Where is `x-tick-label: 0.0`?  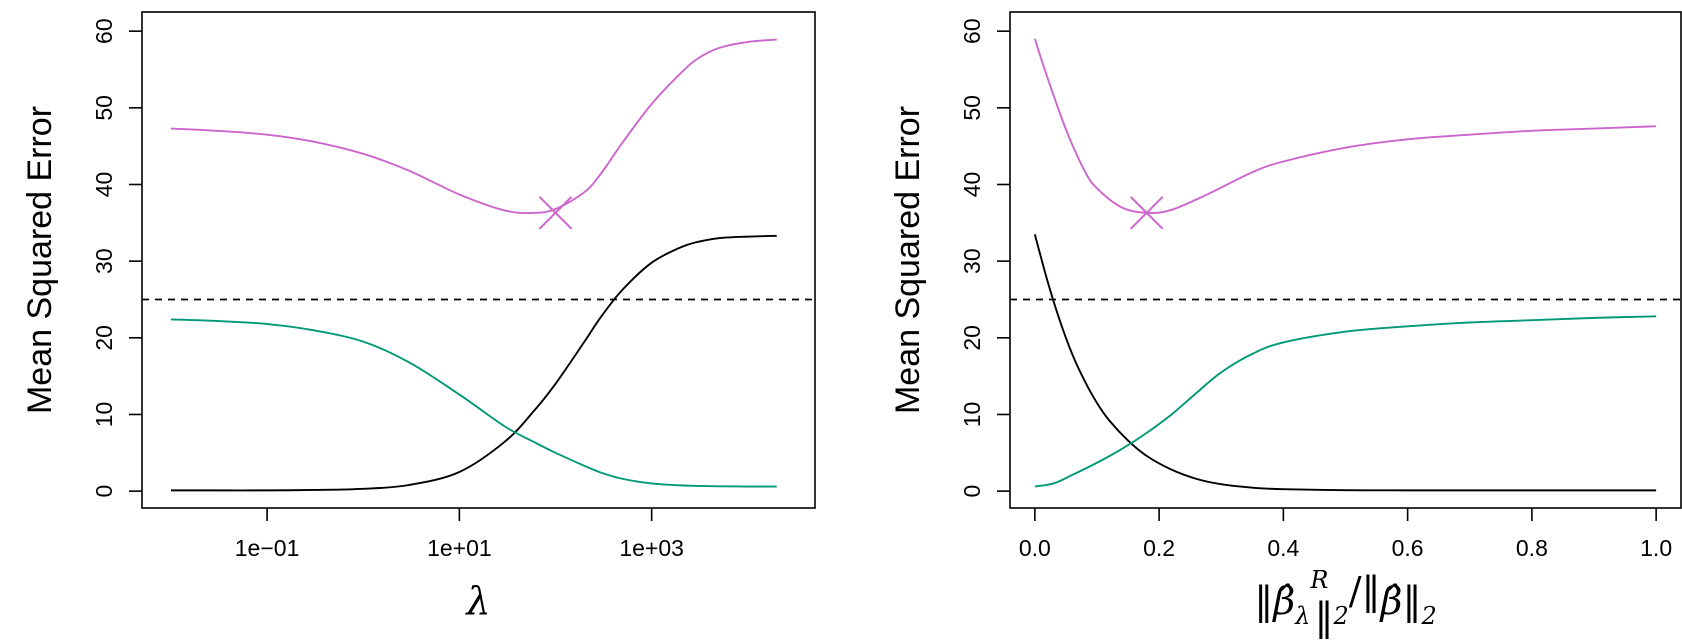 x-tick-label: 0.0 is located at coordinates (1035, 548).